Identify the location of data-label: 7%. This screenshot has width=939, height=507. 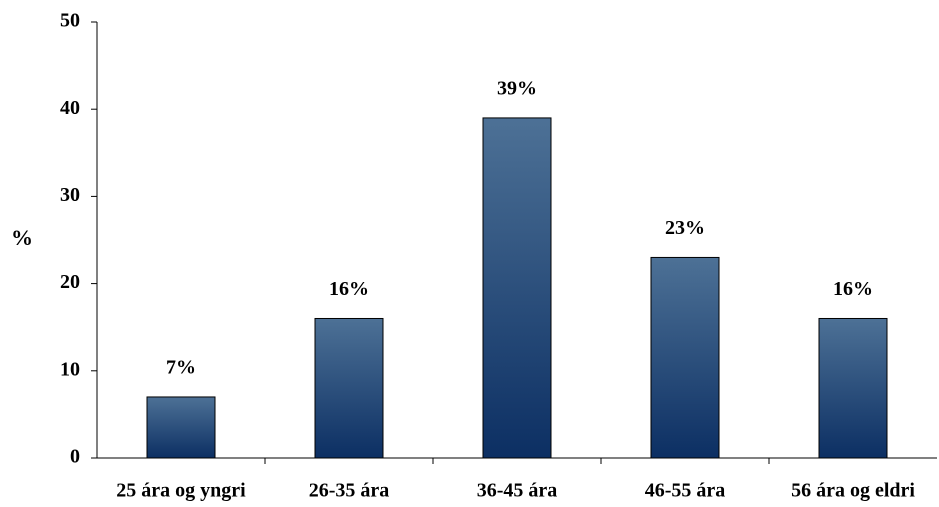
(181, 368).